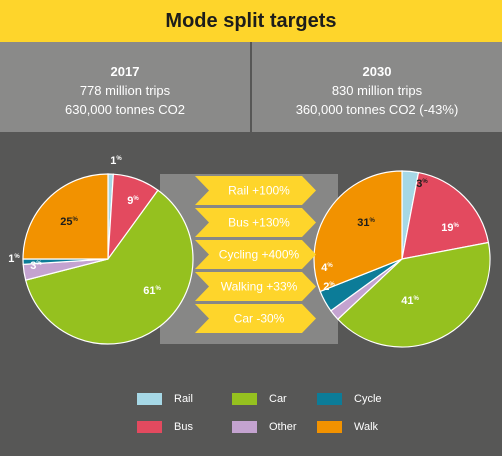  Describe the element at coordinates (329, 427) in the screenshot. I see `legend-swatch-walk` at that location.